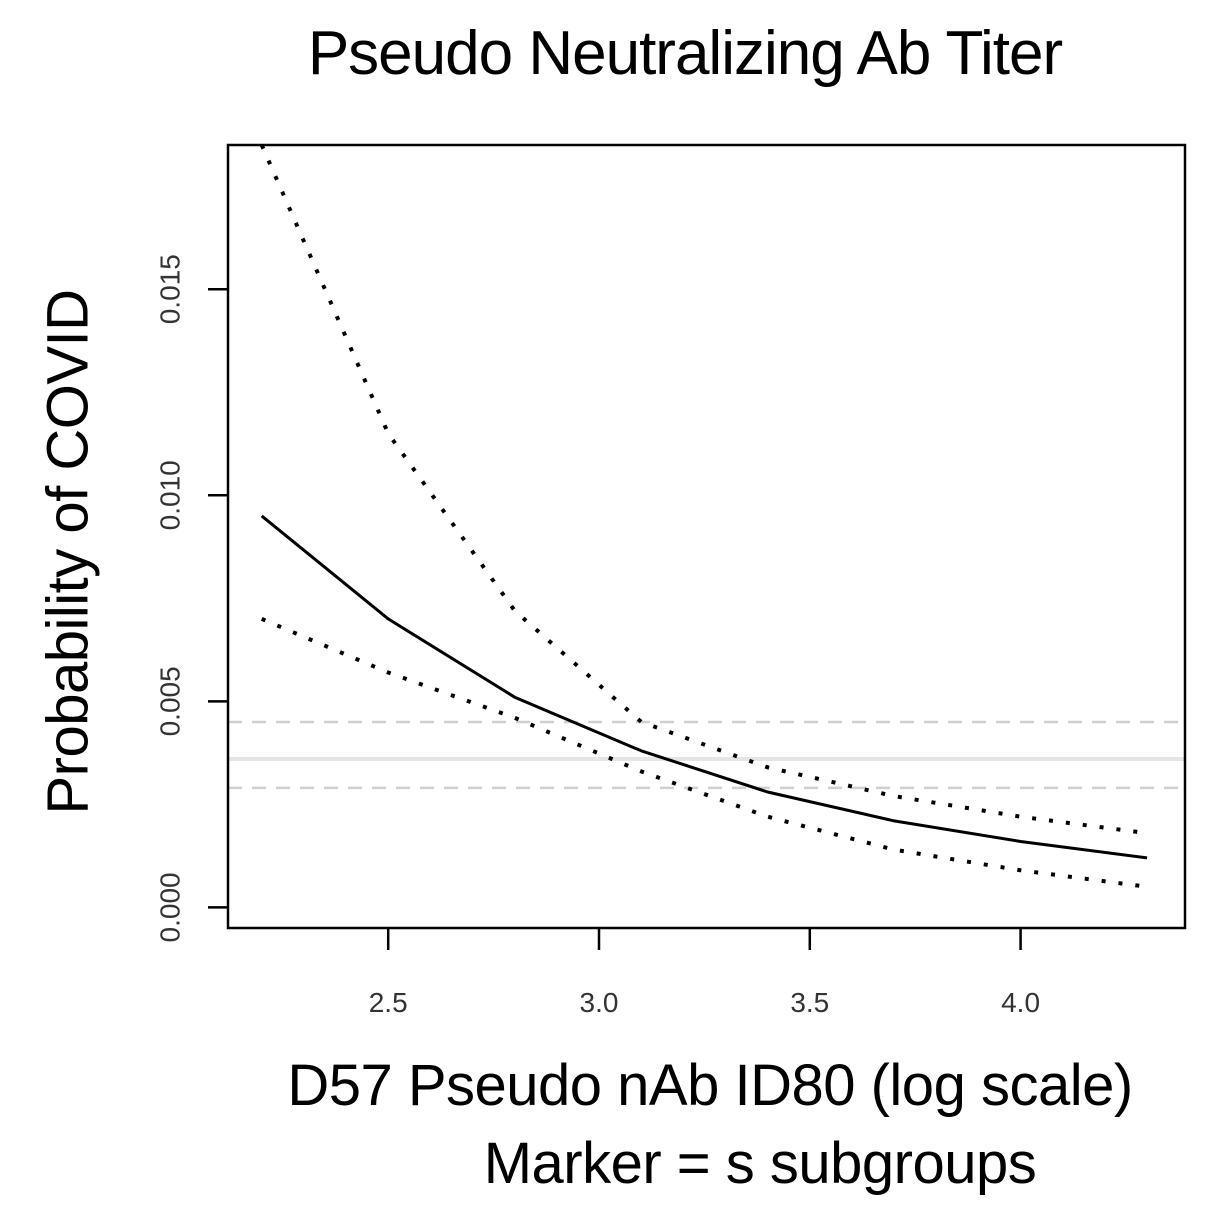 The height and width of the screenshot is (1220, 1220). I want to click on y-axis-label: Probability of COVID, so click(68, 552).